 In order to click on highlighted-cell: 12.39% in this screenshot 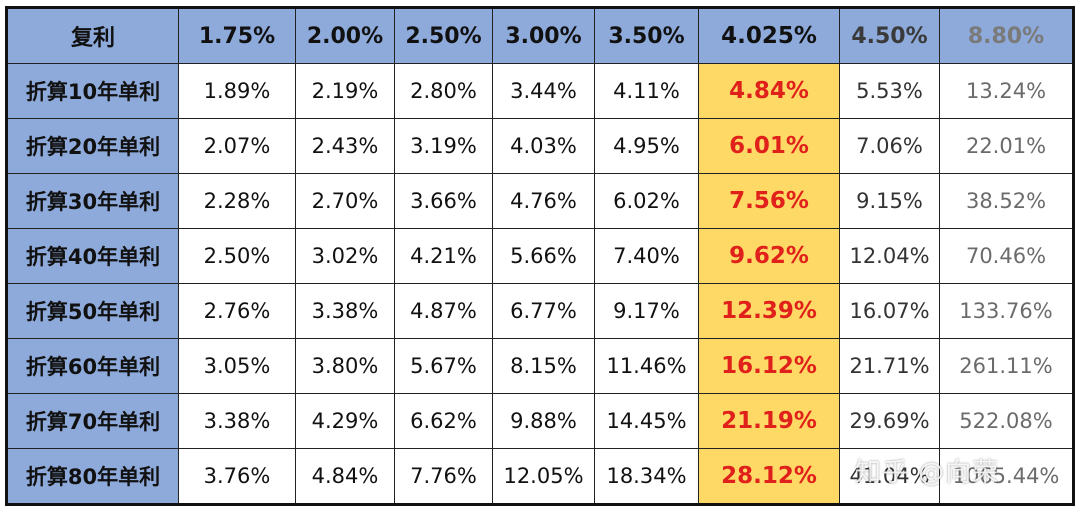, I will do `click(769, 311)`.